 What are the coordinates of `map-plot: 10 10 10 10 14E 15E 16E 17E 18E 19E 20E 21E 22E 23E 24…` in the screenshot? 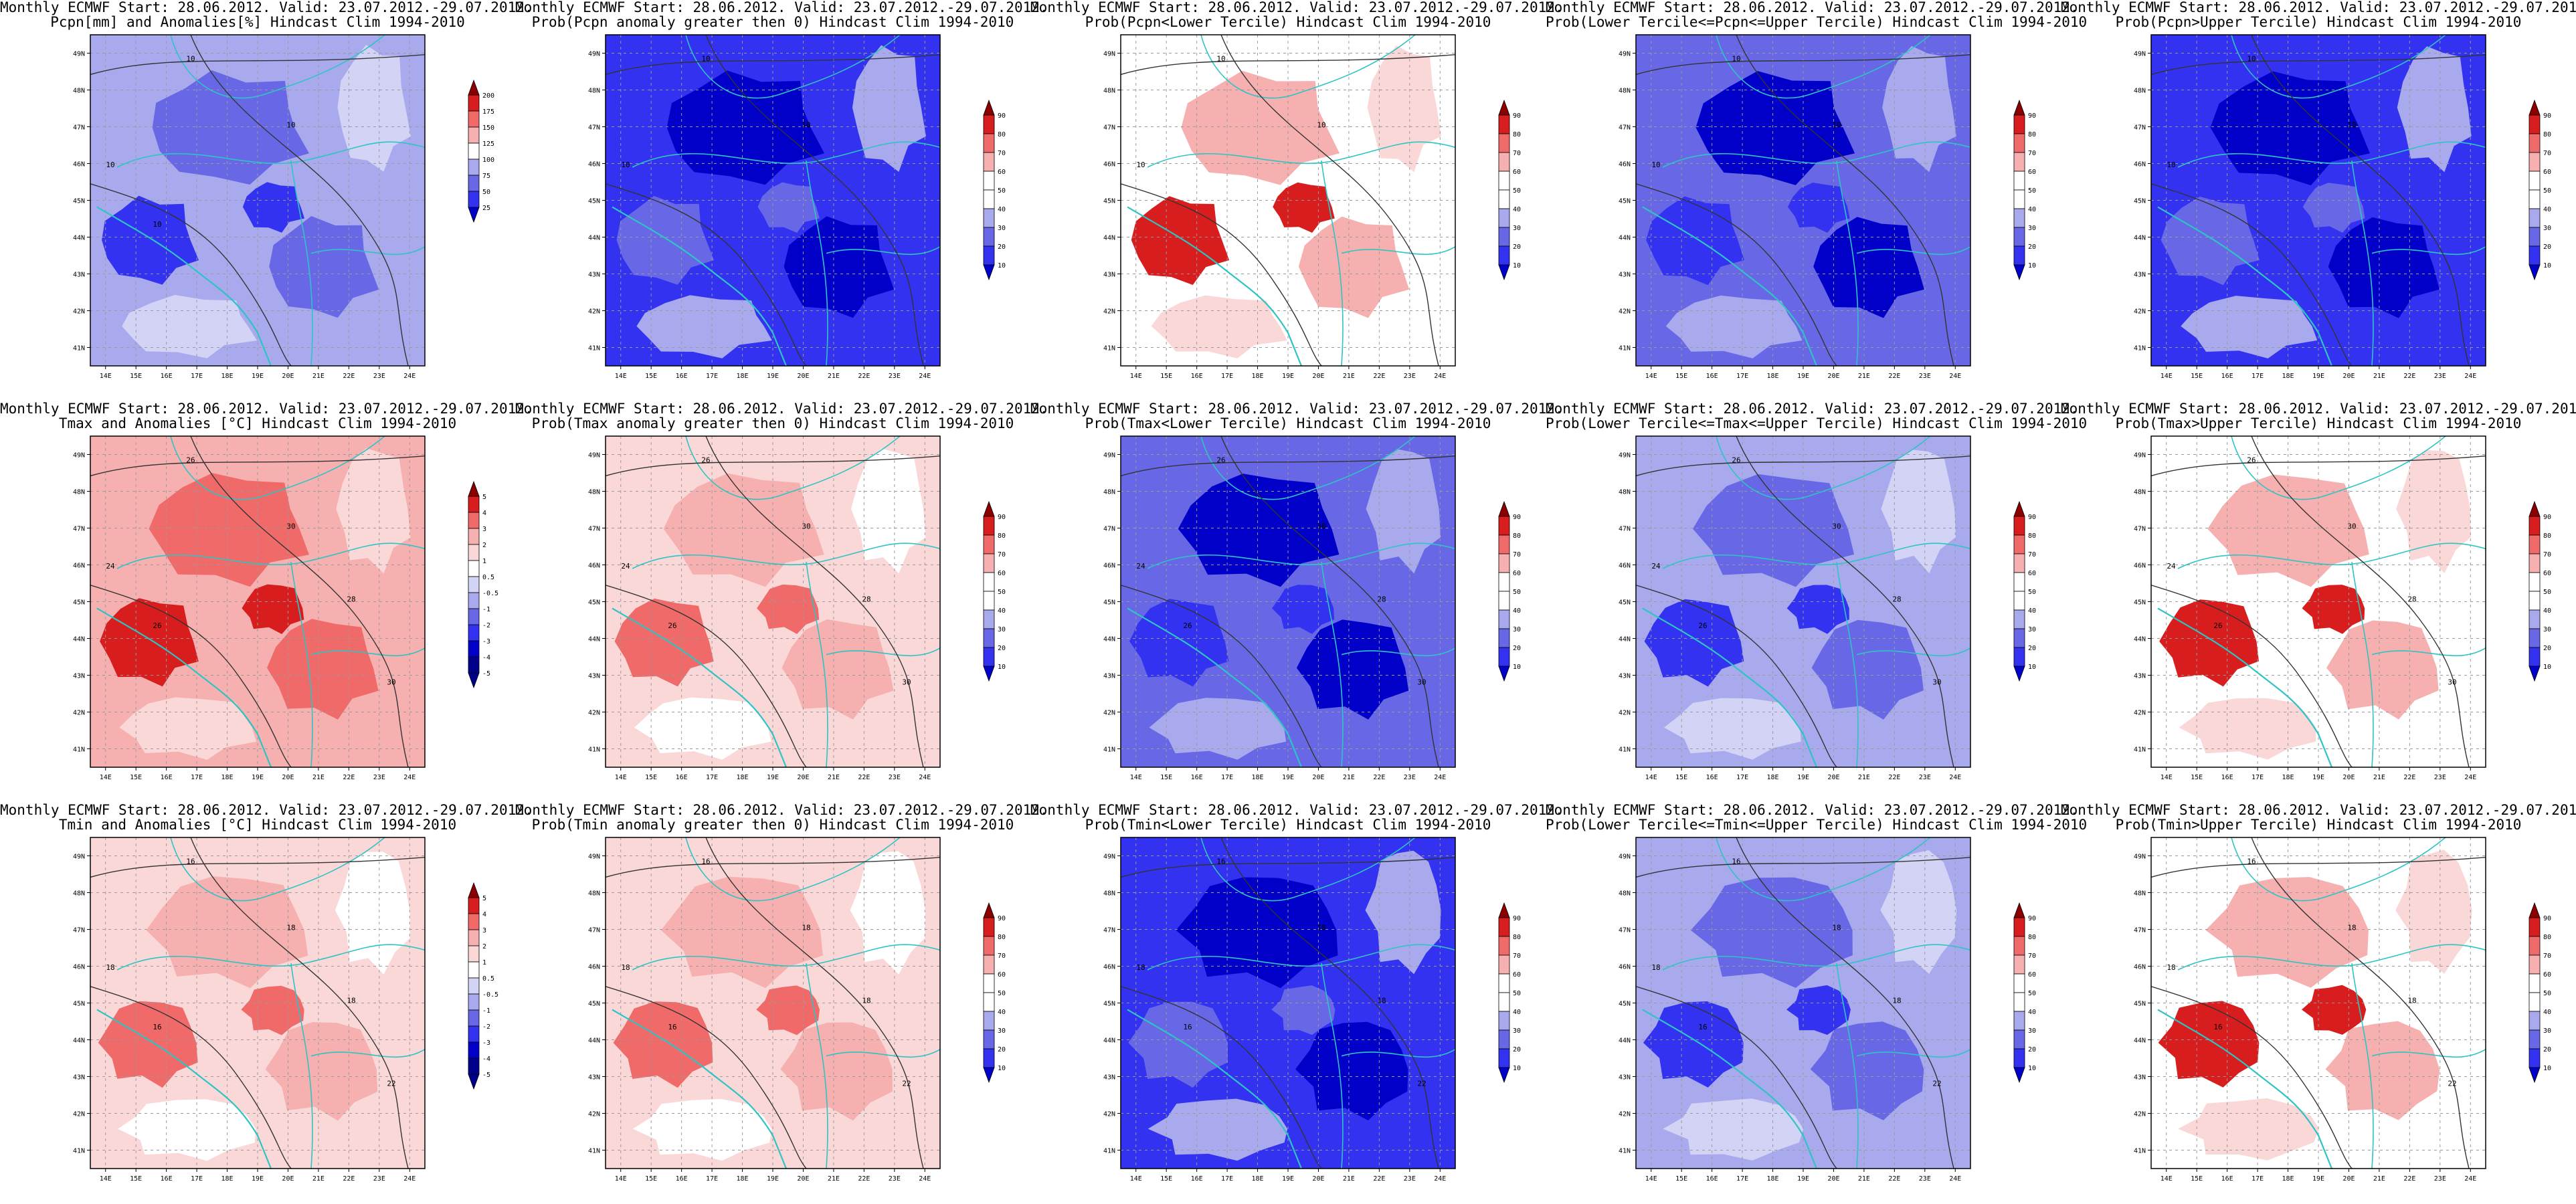 It's located at (283, 207).